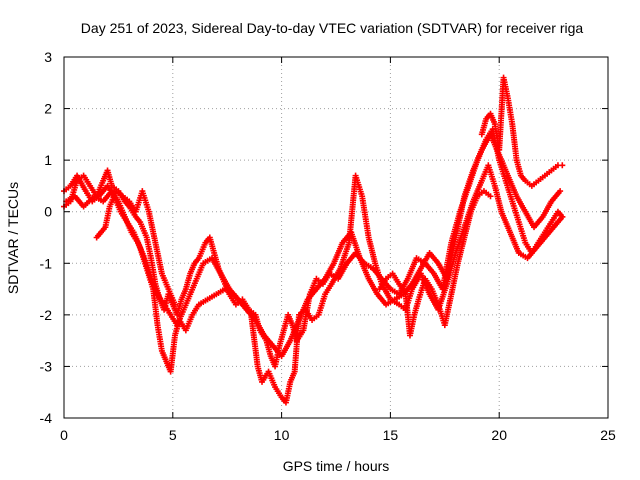 This screenshot has height=480, width=640. Describe the element at coordinates (48, 57) in the screenshot. I see `y-tick-label: 3` at that location.